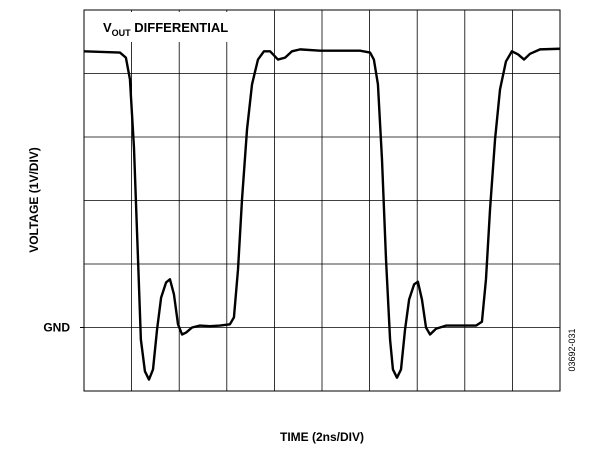 The image size is (591, 453). Describe the element at coordinates (572, 349) in the screenshot. I see `figure-id: 03692-031` at that location.